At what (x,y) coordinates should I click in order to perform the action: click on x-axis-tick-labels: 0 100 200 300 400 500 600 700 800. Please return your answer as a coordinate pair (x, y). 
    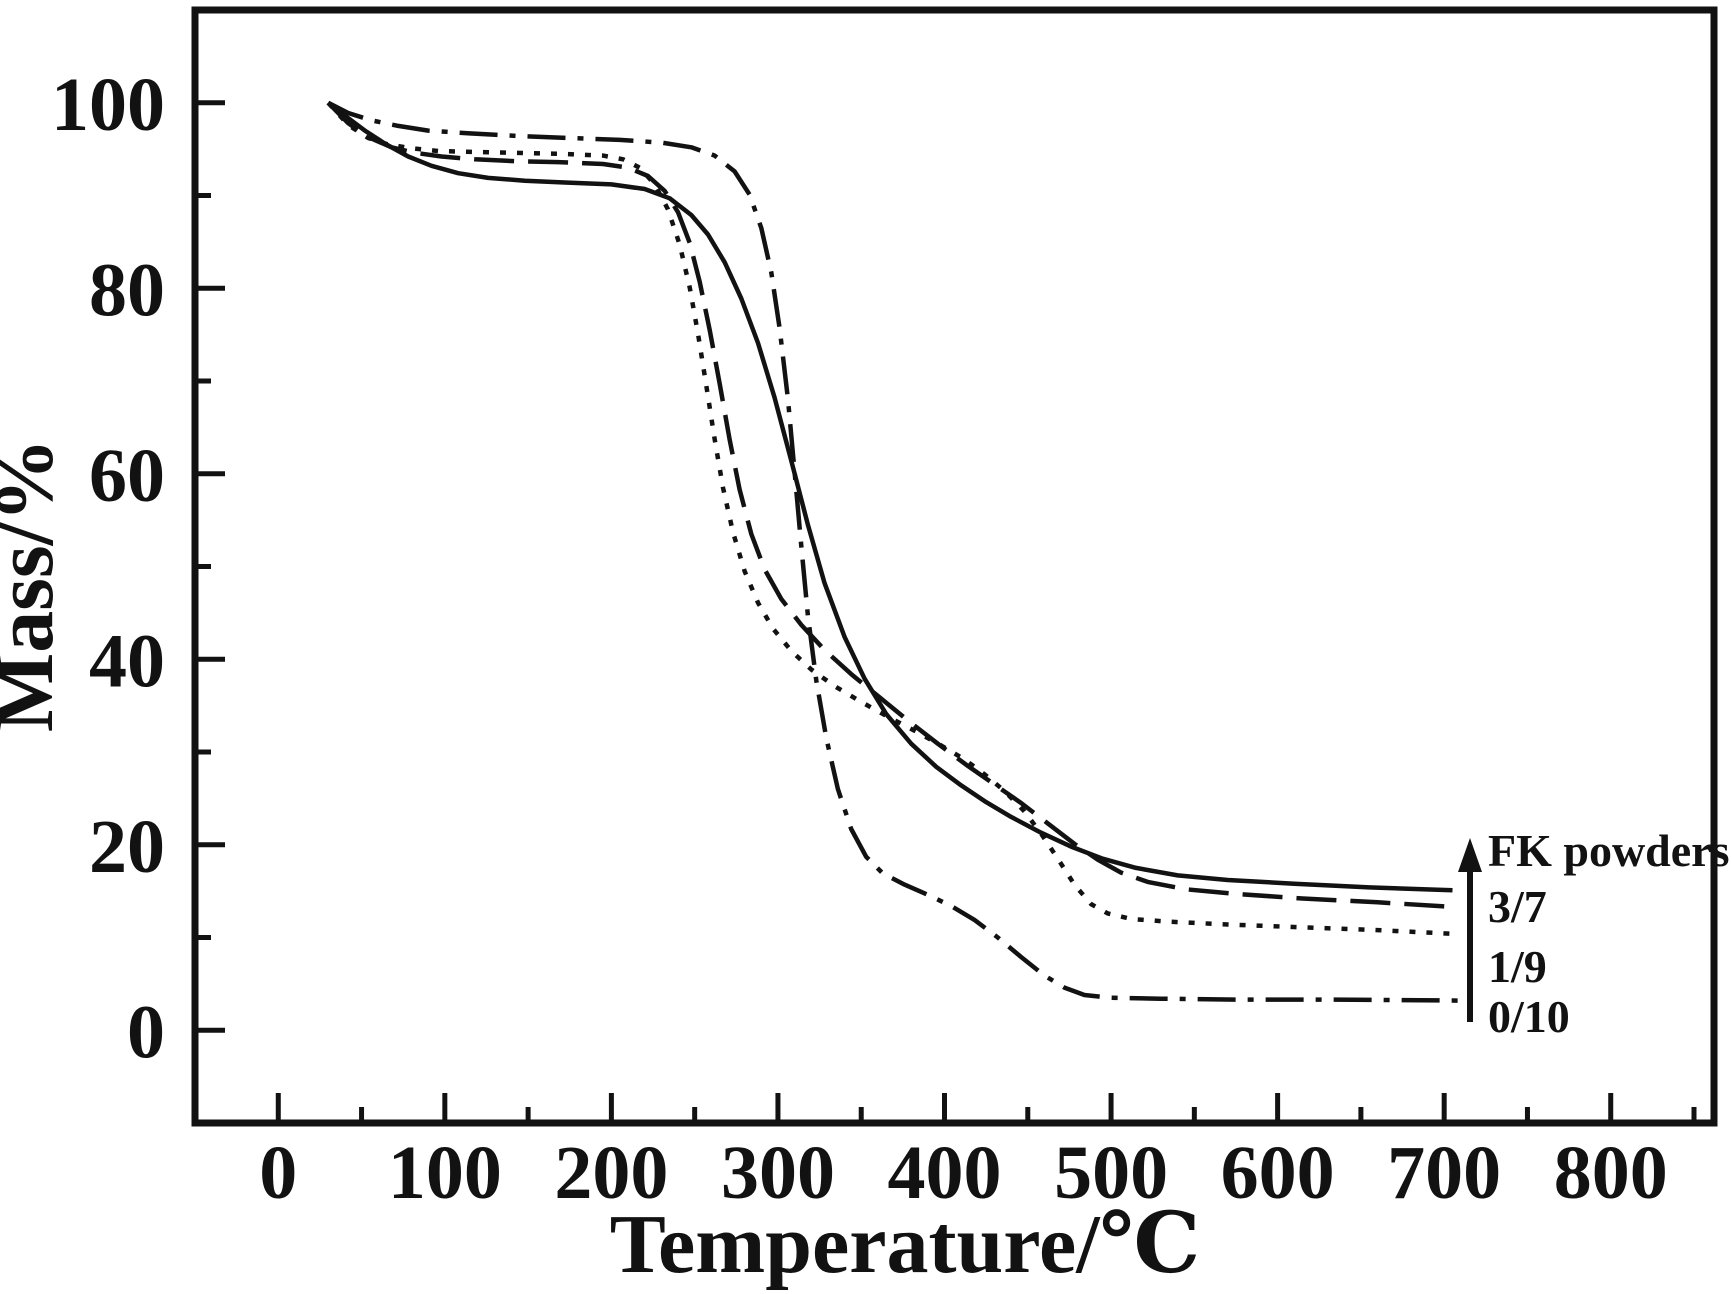
    Looking at the image, I should click on (963, 1173).